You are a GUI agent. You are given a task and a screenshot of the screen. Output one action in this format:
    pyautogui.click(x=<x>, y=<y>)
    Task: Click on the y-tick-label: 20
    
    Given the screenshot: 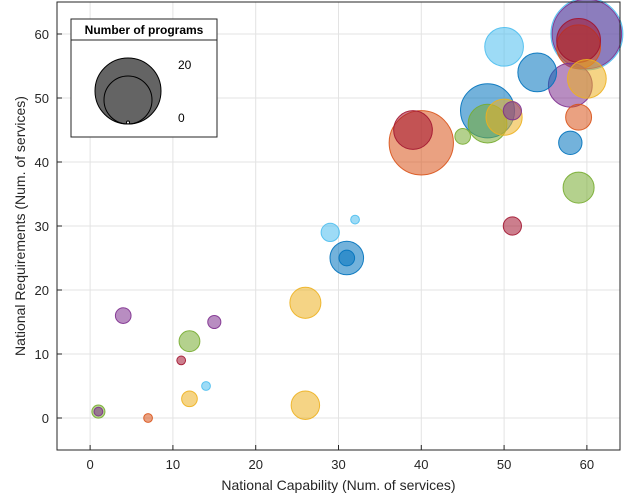 What is the action you would take?
    pyautogui.click(x=42, y=290)
    